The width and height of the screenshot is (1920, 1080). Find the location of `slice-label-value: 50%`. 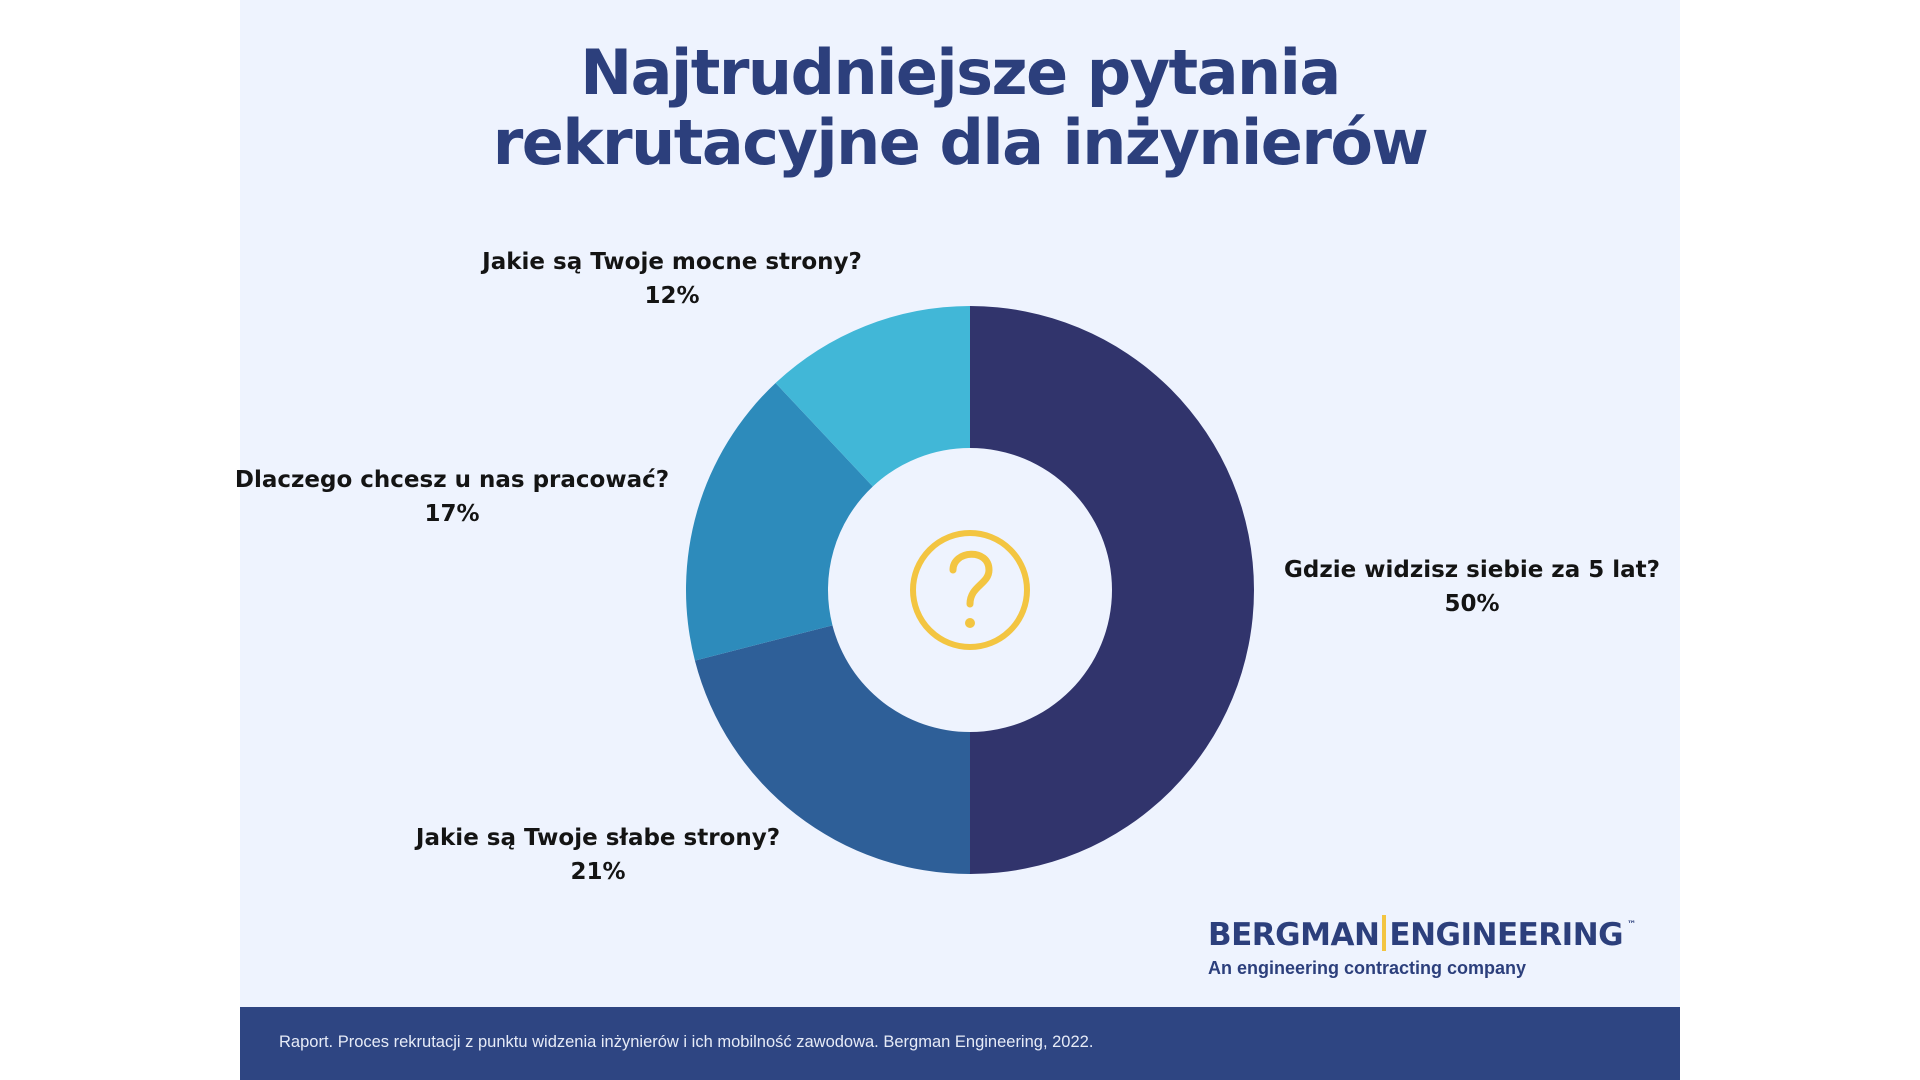

slice-label-value: 50% is located at coordinates (1472, 604).